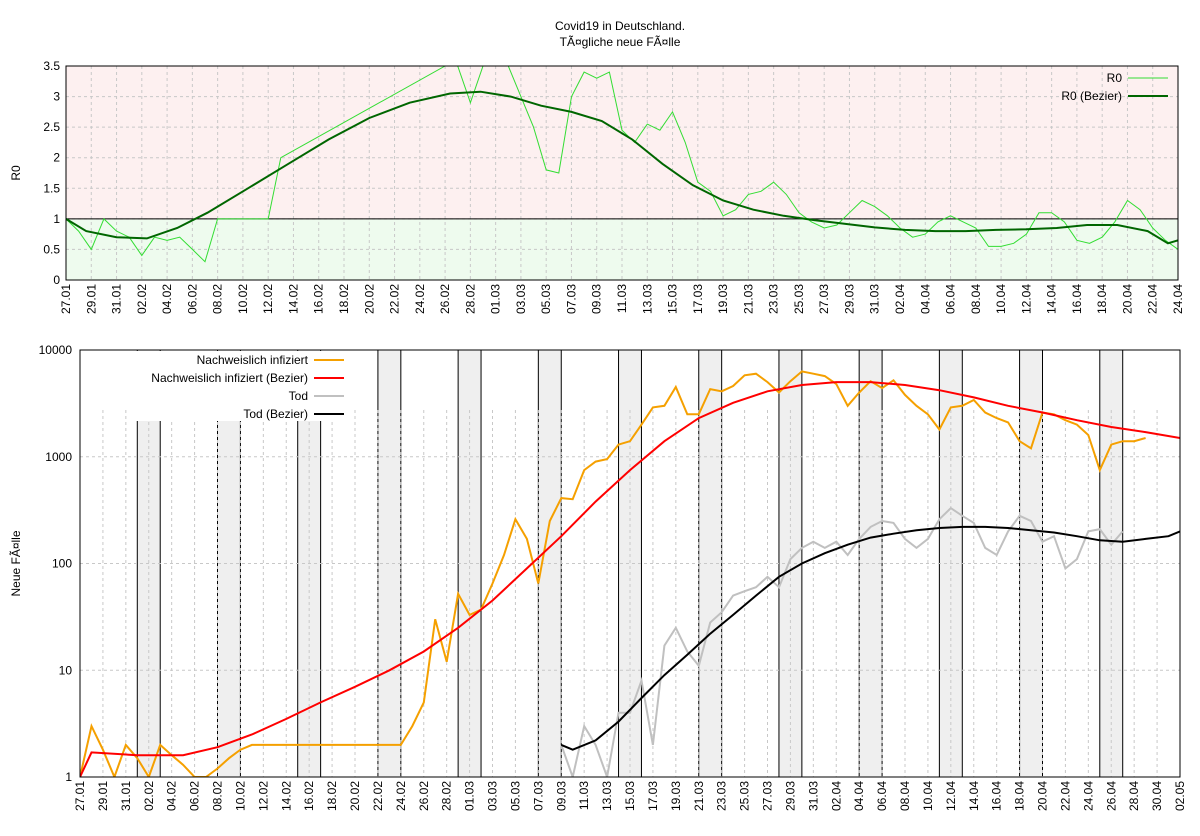  I want to click on r0-xtick-label: 02.04, so click(900, 299).